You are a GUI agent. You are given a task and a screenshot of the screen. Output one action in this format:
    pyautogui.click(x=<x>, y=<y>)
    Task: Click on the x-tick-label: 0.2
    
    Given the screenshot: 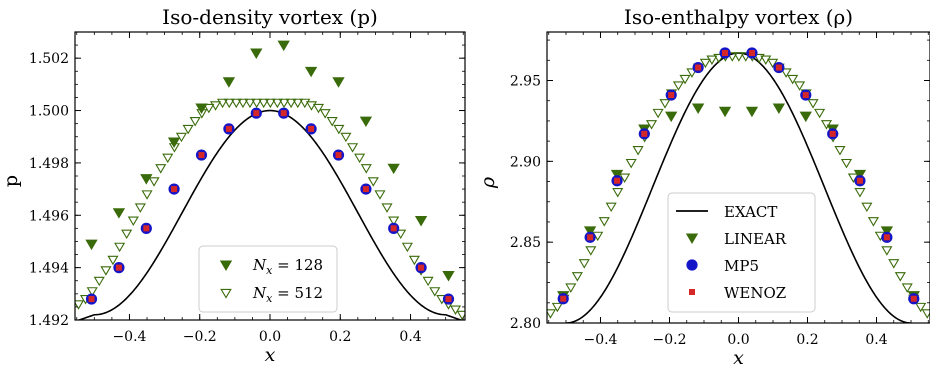 What is the action you would take?
    pyautogui.click(x=340, y=337)
    